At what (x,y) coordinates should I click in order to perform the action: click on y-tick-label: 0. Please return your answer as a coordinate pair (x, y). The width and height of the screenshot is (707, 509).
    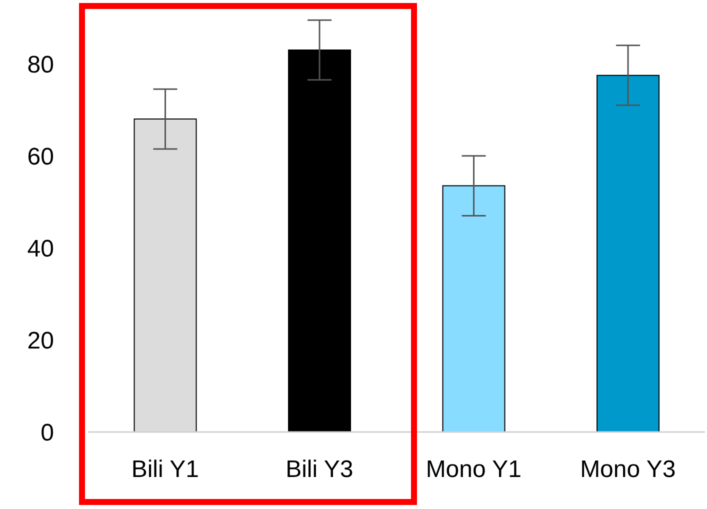
    Looking at the image, I should click on (47, 433).